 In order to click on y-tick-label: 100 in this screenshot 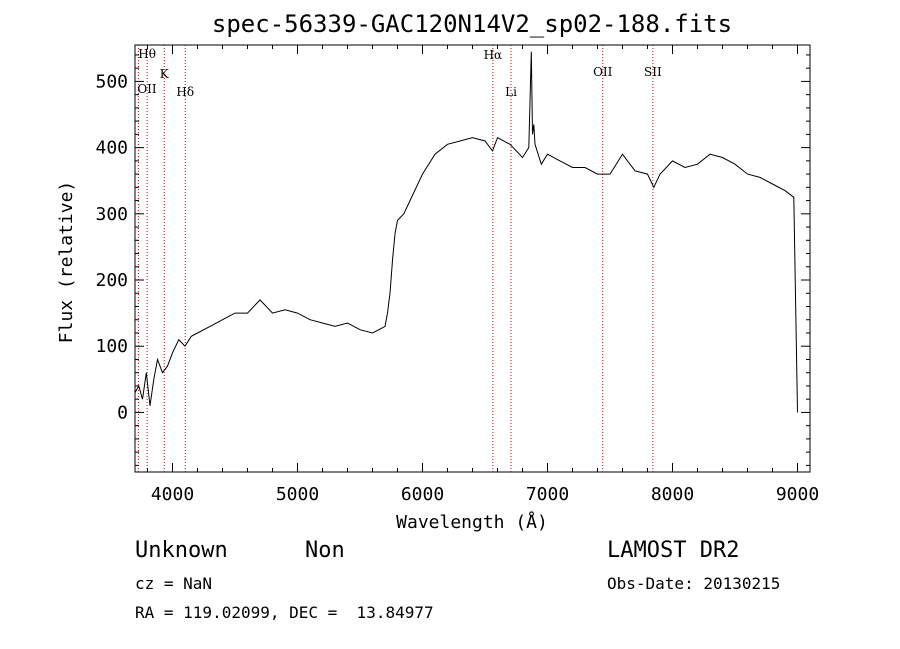, I will do `click(111, 346)`.